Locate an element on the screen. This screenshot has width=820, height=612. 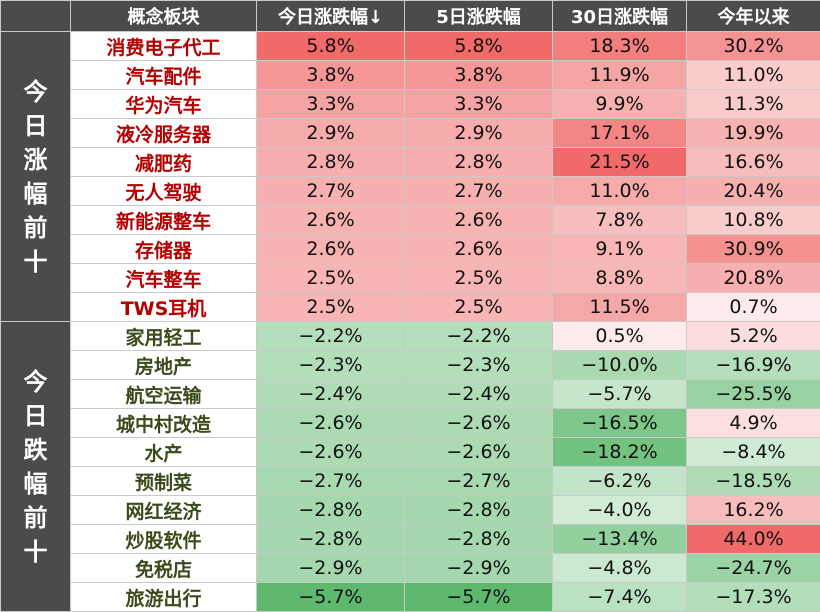
table-row: 房地产−2.3%−2.3%−10.0%−16.9% is located at coordinates (410, 365).